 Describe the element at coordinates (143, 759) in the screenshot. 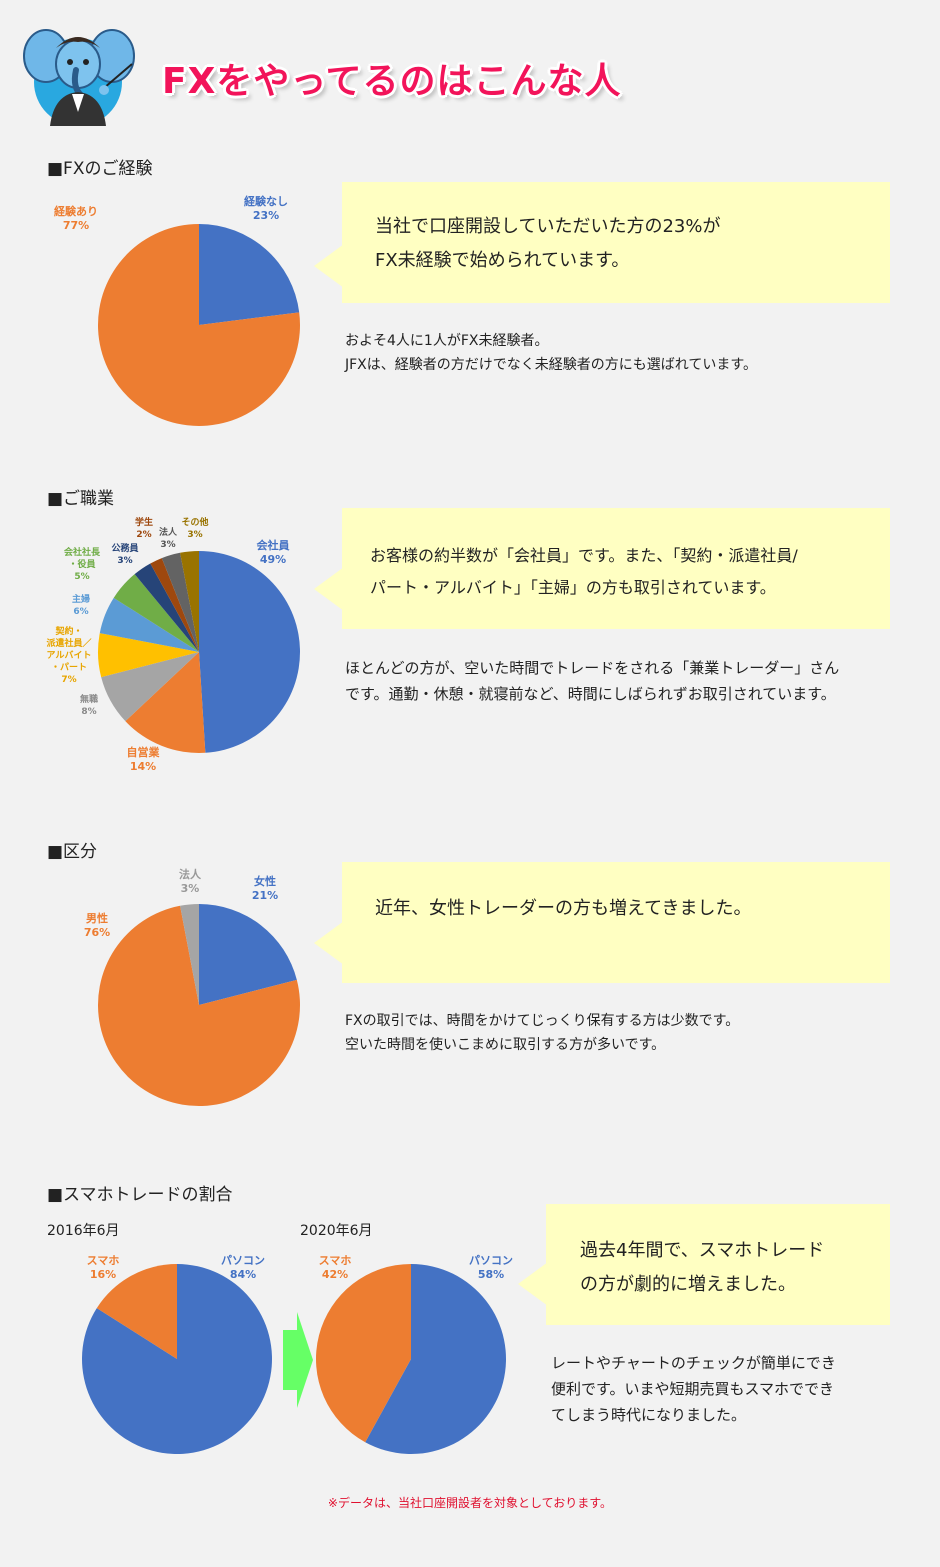

I see `slice-label-self-employed: 自営業 14%` at that location.